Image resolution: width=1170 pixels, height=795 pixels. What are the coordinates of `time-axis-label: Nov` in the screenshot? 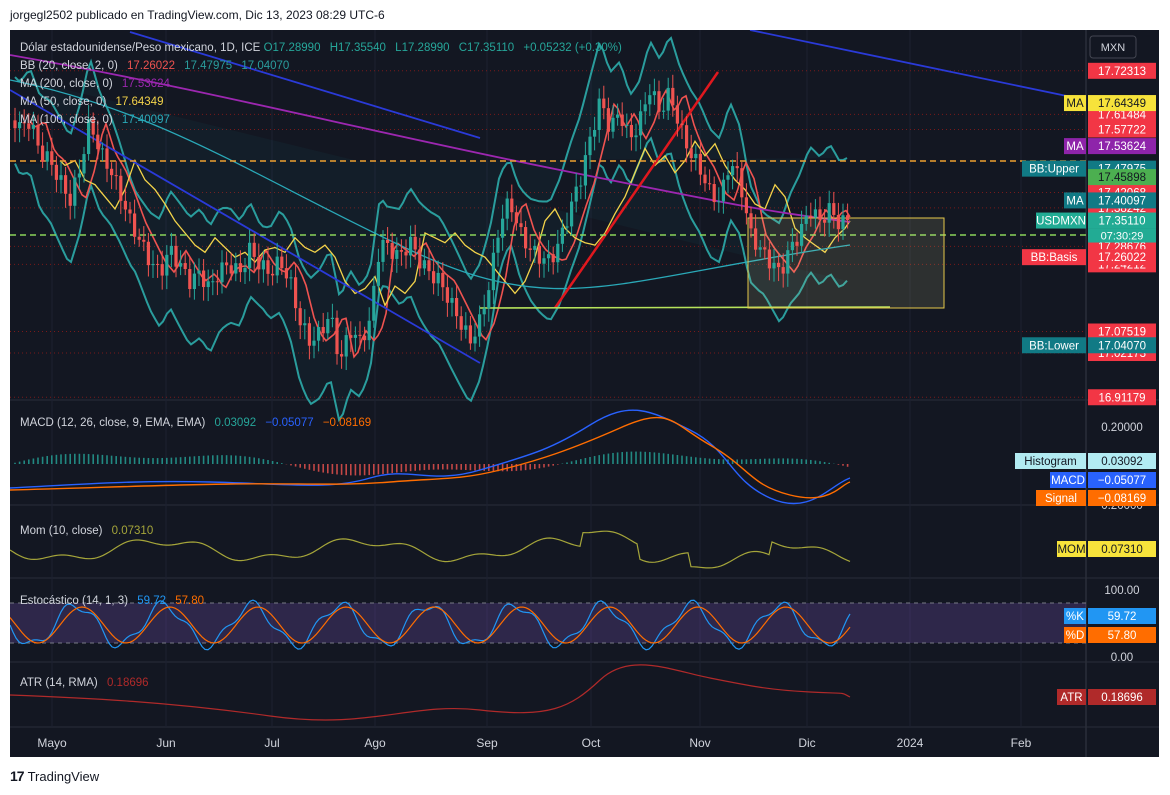 It's located at (699, 743).